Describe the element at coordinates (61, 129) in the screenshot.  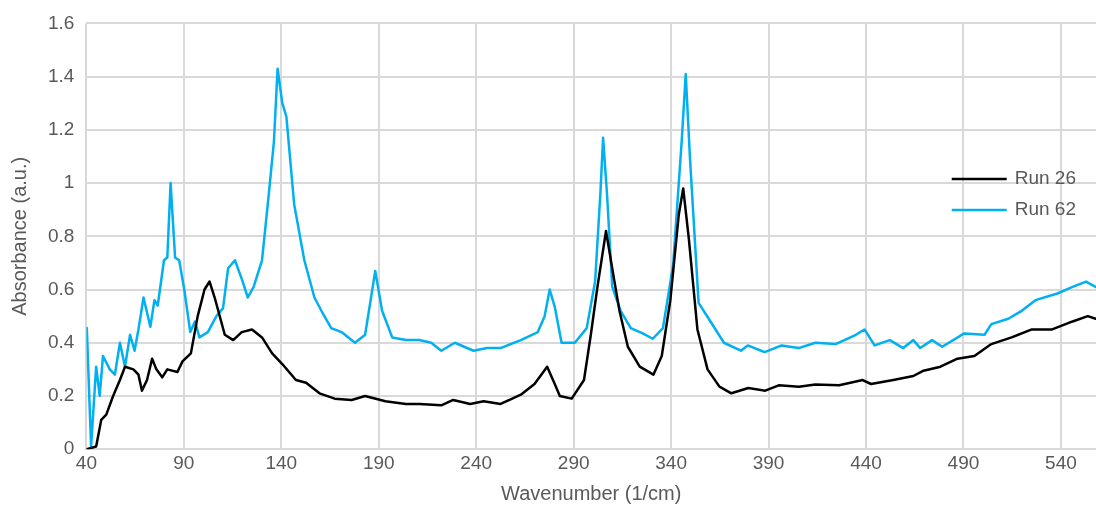
I see `y-tick-label: 1.2` at that location.